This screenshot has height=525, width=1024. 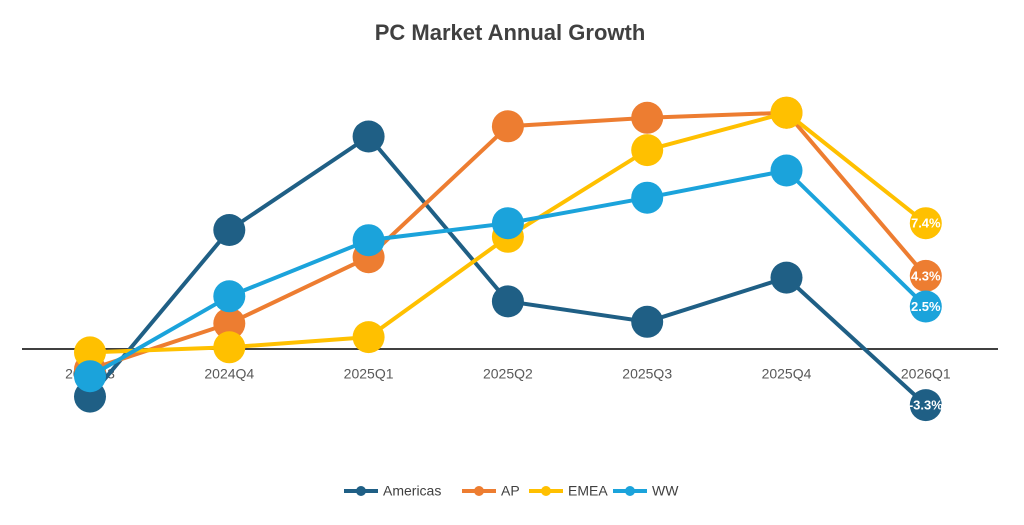 I want to click on data-label: 7.4%, so click(x=926, y=223).